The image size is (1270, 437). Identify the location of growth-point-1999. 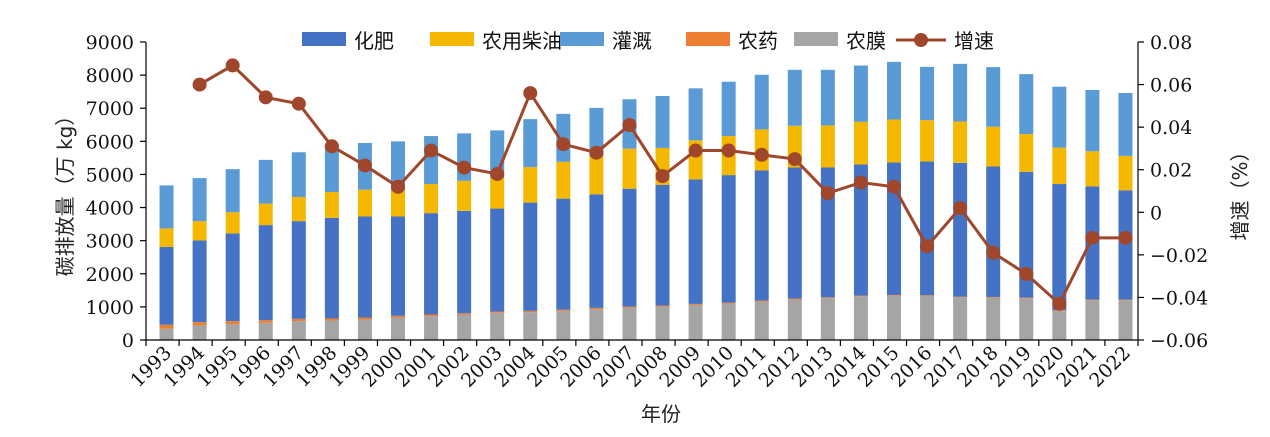
(364, 165).